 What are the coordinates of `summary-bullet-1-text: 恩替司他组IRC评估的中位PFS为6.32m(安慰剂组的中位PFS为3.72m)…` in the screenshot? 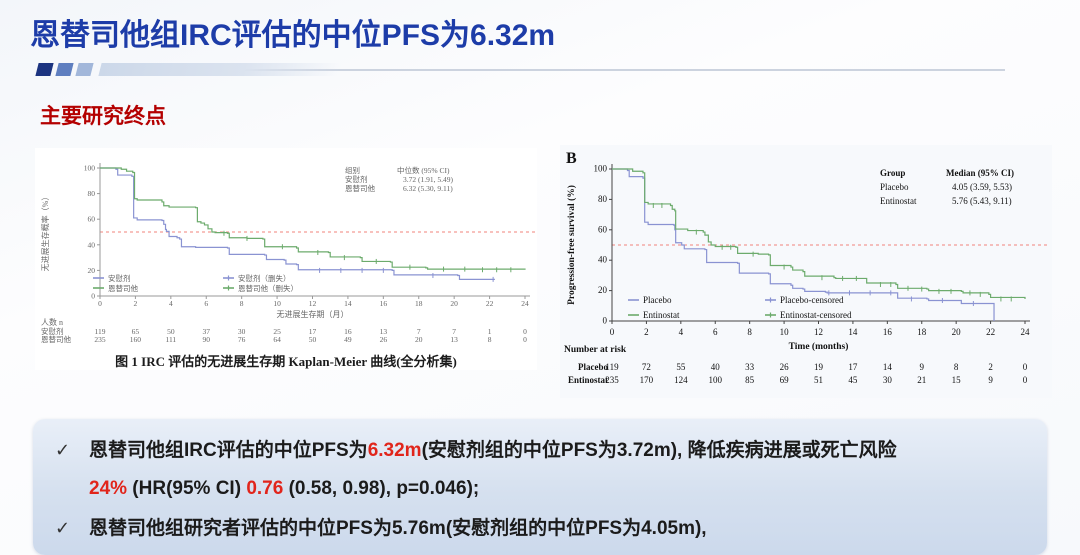 It's located at (559, 470).